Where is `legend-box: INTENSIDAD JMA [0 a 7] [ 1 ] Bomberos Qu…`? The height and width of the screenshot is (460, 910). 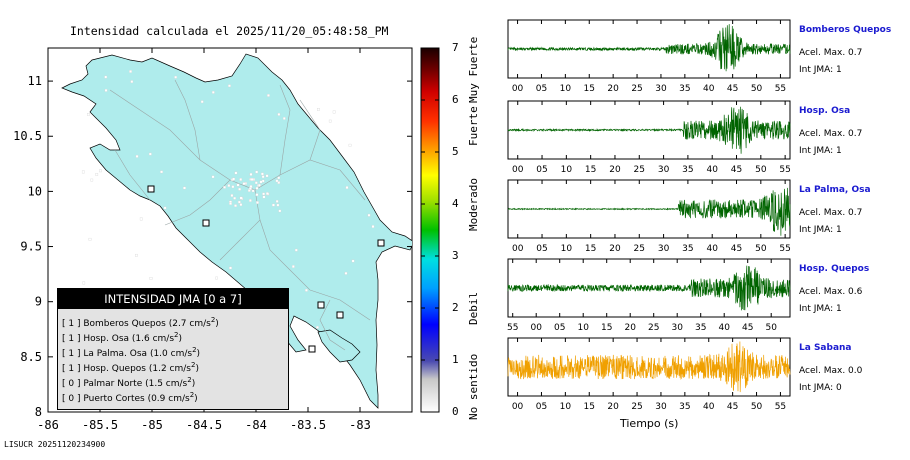
legend-box: INTENSIDAD JMA [0 a 7] [ 1 ] Bomberos Qu… is located at coordinates (173, 349).